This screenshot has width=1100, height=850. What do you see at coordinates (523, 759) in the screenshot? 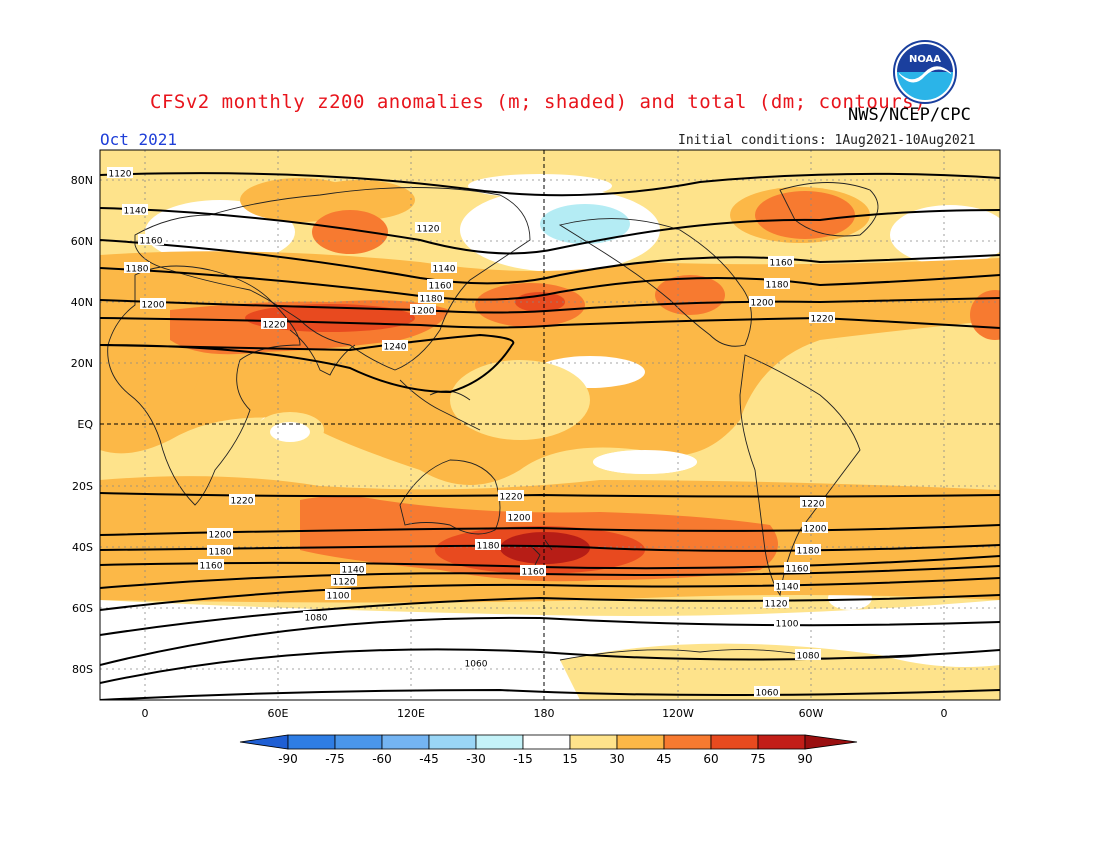
I see `colorbar-label: -15` at bounding box center [523, 759].